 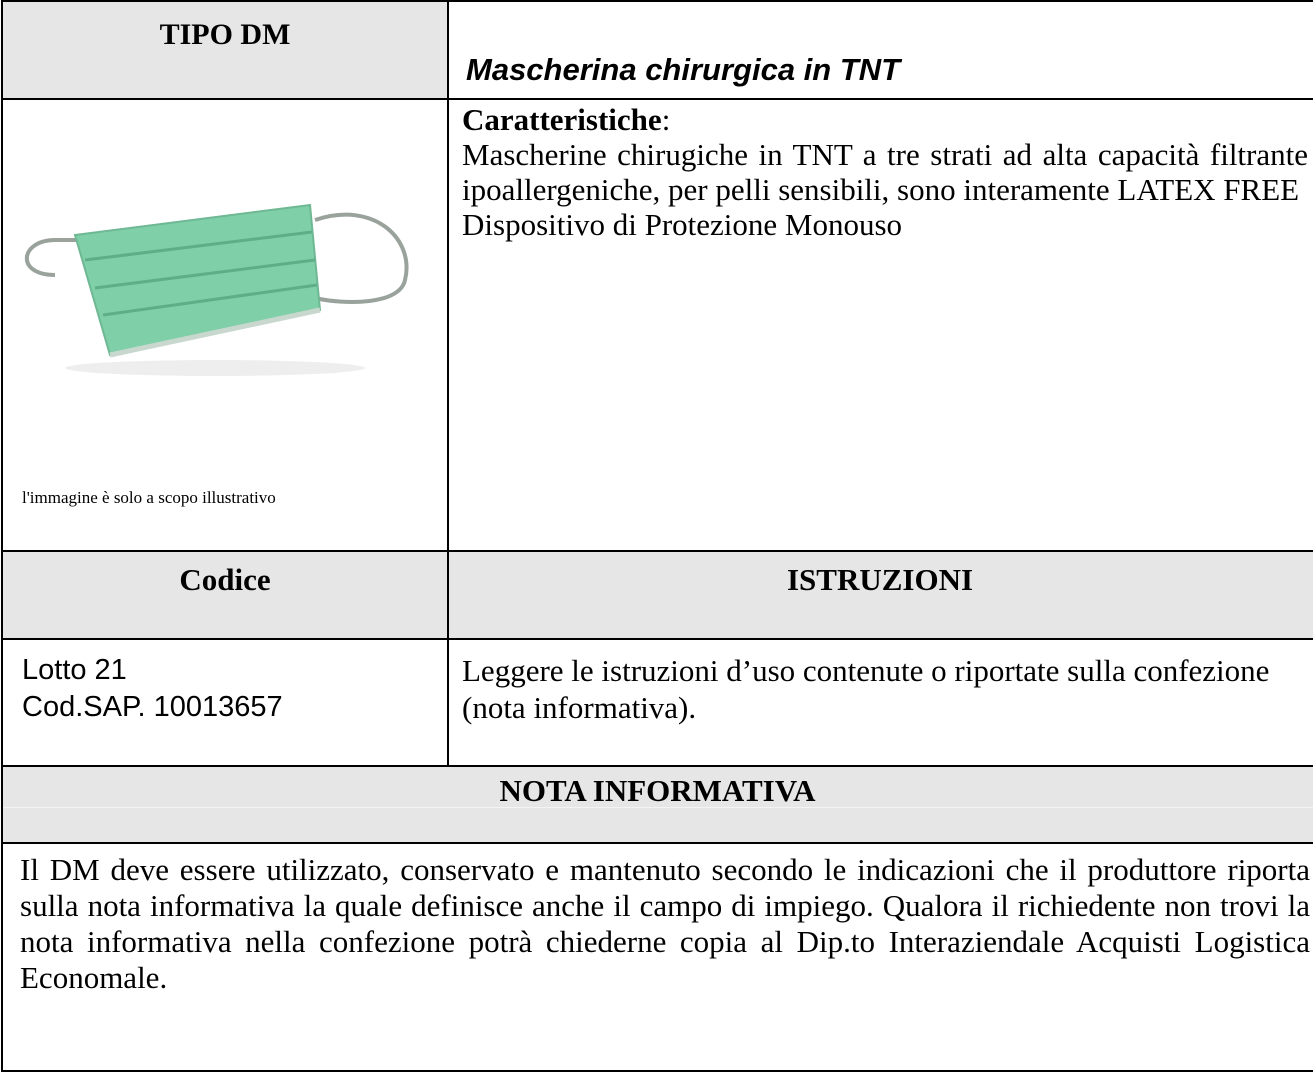 What do you see at coordinates (657, 790) in the screenshot?
I see `note-title: NOTA INFORMATIVA` at bounding box center [657, 790].